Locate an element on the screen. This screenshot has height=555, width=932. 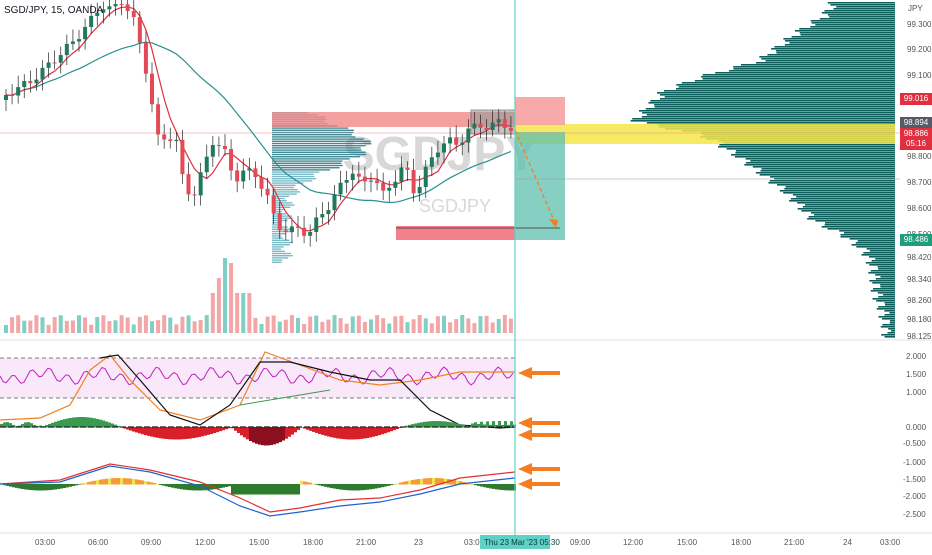
time-tick: 18:00 is located at coordinates (313, 542).